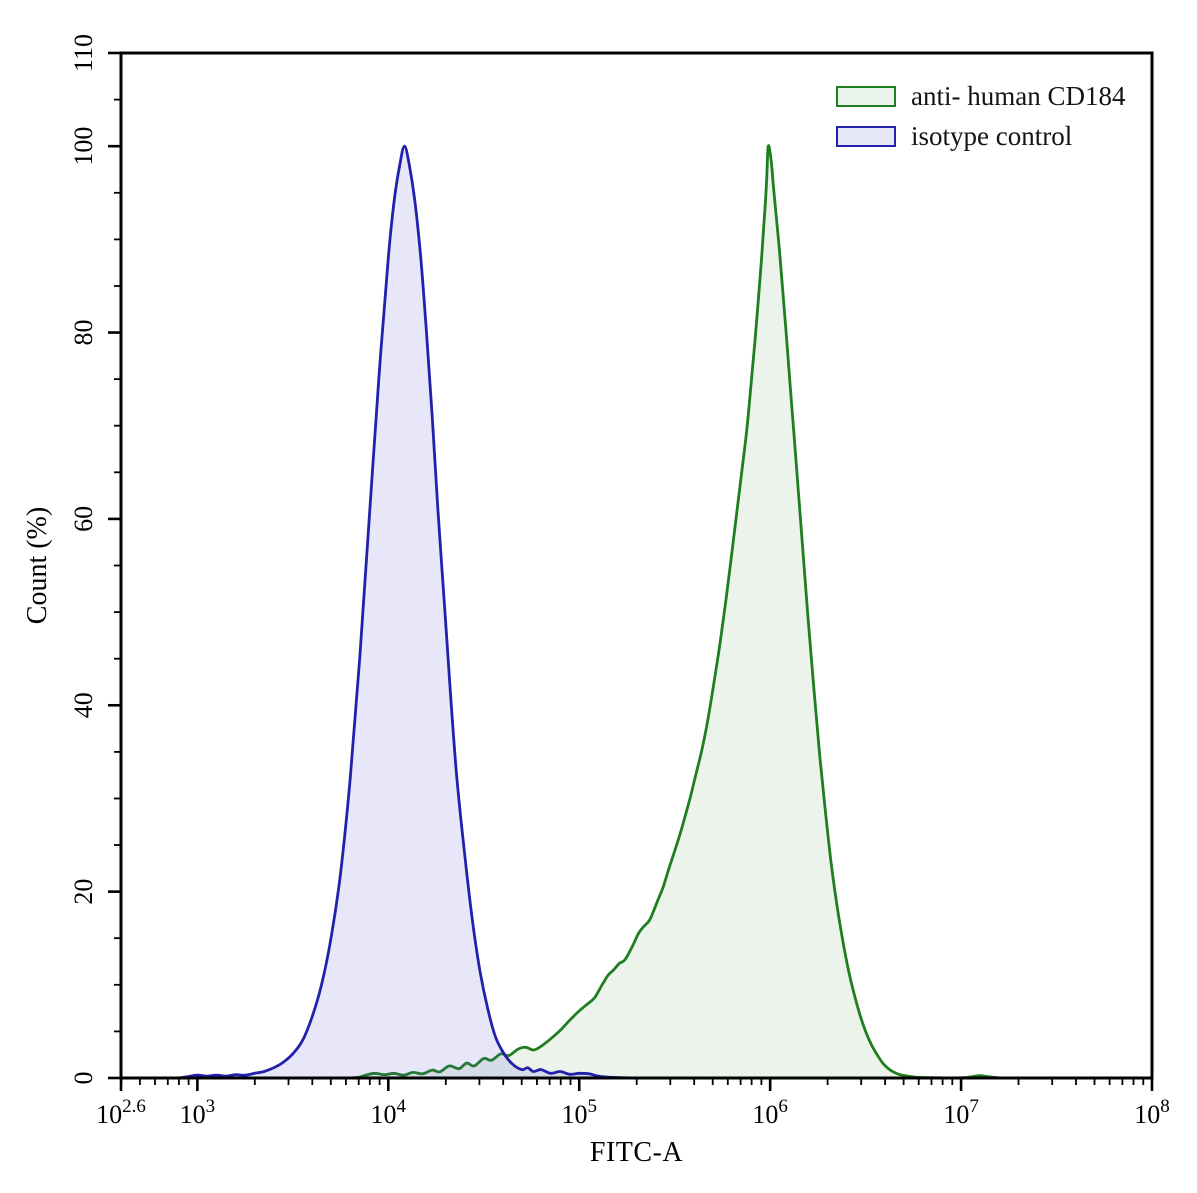  I want to click on legend-label-anti-human-cd184: anti- human CD184, so click(1018, 96).